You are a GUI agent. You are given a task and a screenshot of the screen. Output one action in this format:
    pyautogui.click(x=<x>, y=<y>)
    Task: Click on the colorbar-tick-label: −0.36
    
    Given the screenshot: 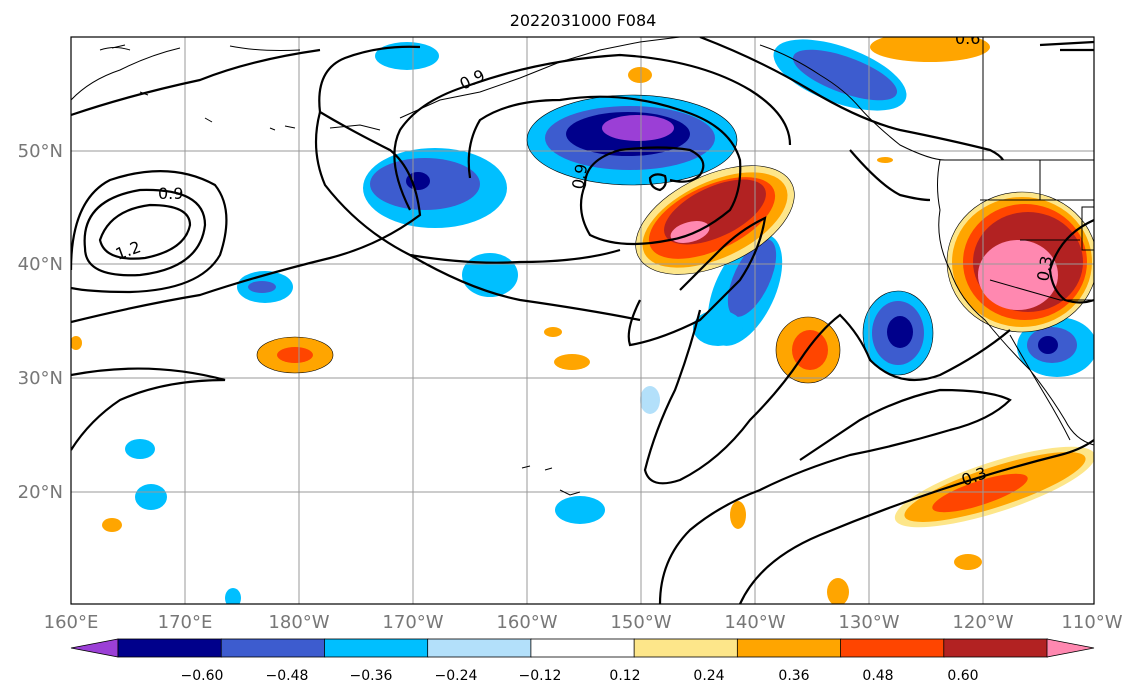 What is the action you would take?
    pyautogui.click(x=371, y=676)
    